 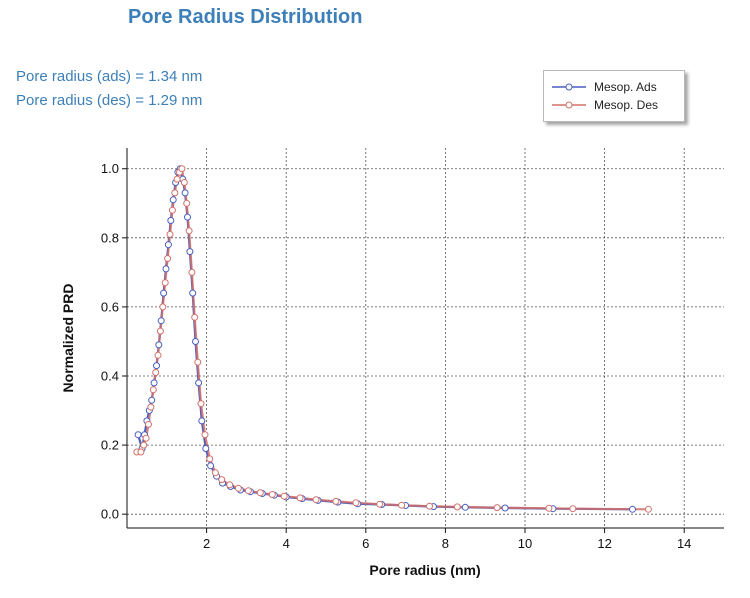 What do you see at coordinates (286, 543) in the screenshot?
I see `x-tick-label-1: 4` at bounding box center [286, 543].